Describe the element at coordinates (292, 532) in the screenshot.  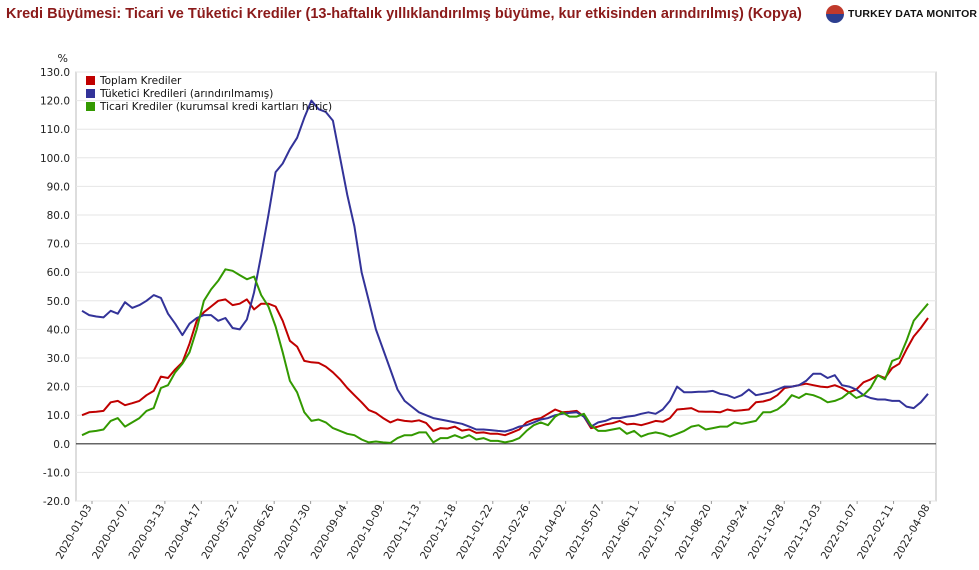
I see `x-tick-label: 2020-07-30` at that location.